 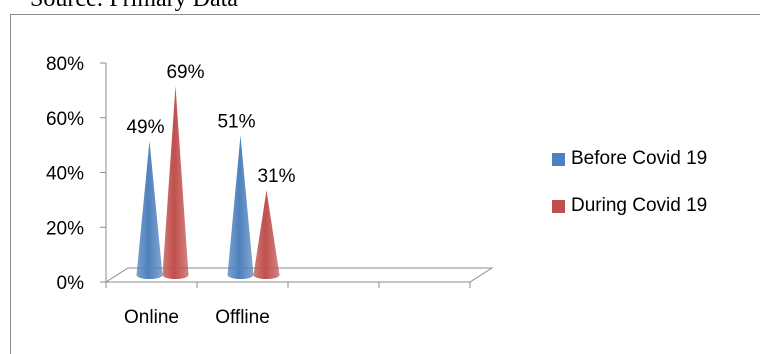 I want to click on legend-item-before: Before Covid 19, so click(x=629, y=159).